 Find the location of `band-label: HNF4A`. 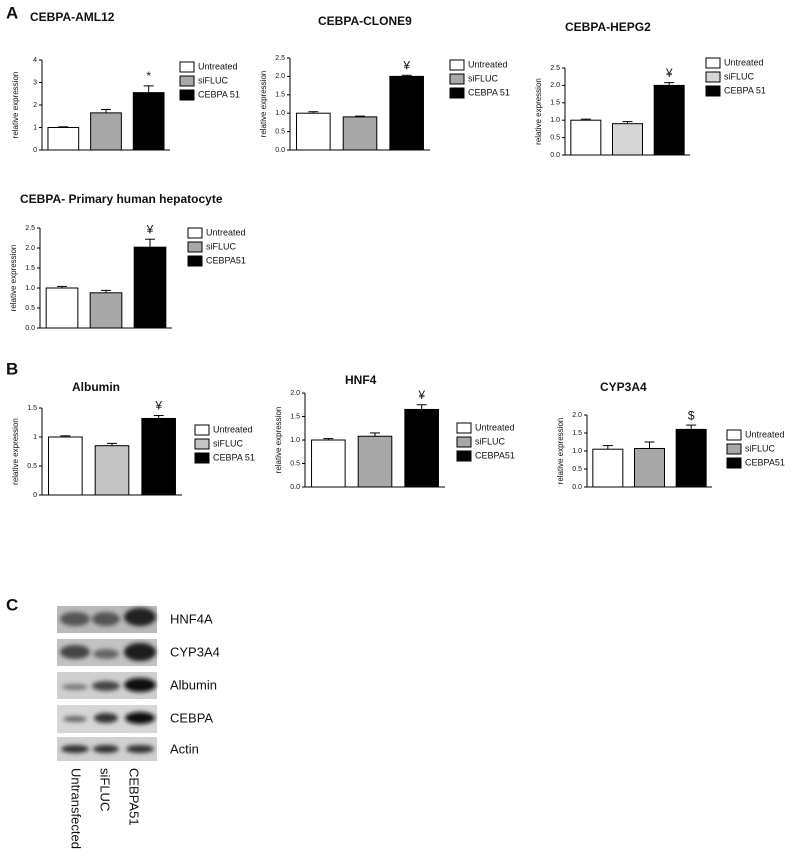

band-label: HNF4A is located at coordinates (191, 618).